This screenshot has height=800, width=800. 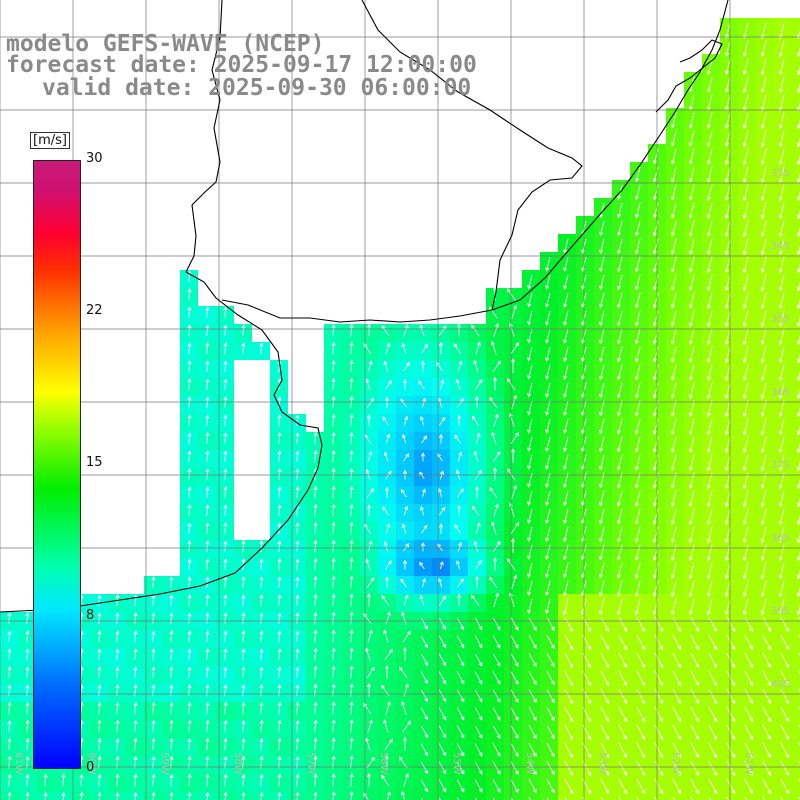 What do you see at coordinates (164, 763) in the screenshot?
I see `lon-label: 59W` at bounding box center [164, 763].